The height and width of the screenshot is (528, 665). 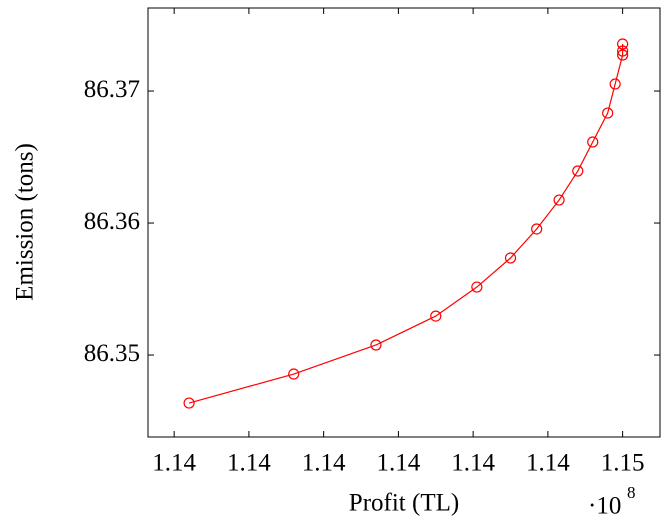 I want to click on y-tick-label: 86.36, so click(x=112, y=221).